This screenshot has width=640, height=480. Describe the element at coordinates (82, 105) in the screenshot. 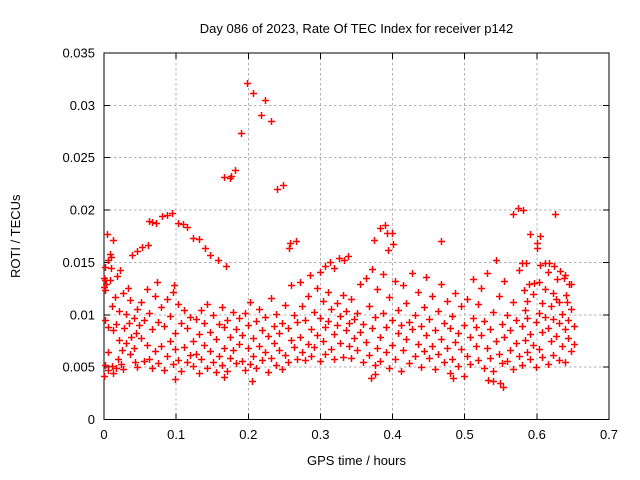

I see `y-tick-label: 0.03` at that location.